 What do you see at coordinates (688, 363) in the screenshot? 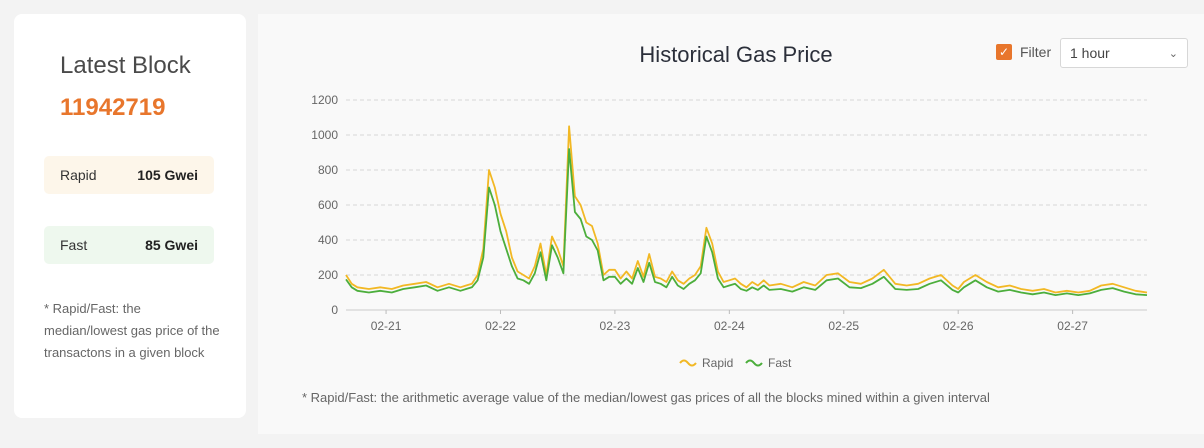
I see `legend-rapid-icon` at bounding box center [688, 363].